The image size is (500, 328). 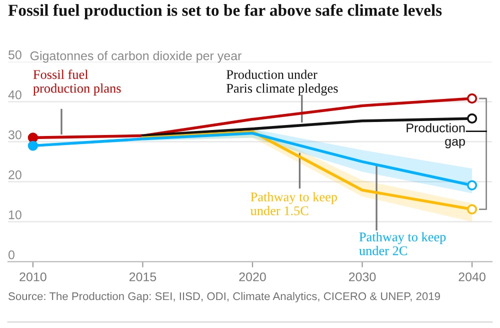 I want to click on x-tick-label: 2030, so click(x=362, y=277).